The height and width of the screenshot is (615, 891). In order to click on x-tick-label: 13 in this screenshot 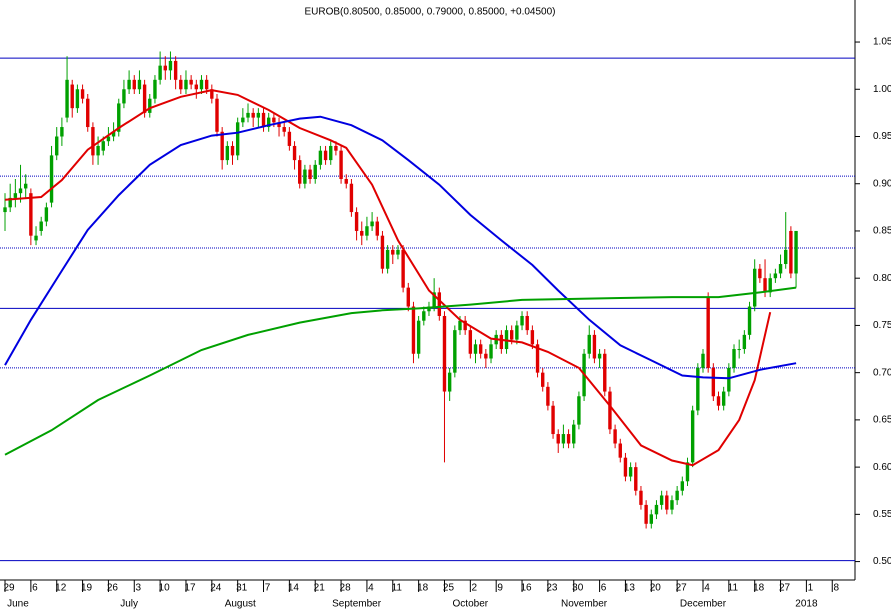, I will do `click(630, 588)`.